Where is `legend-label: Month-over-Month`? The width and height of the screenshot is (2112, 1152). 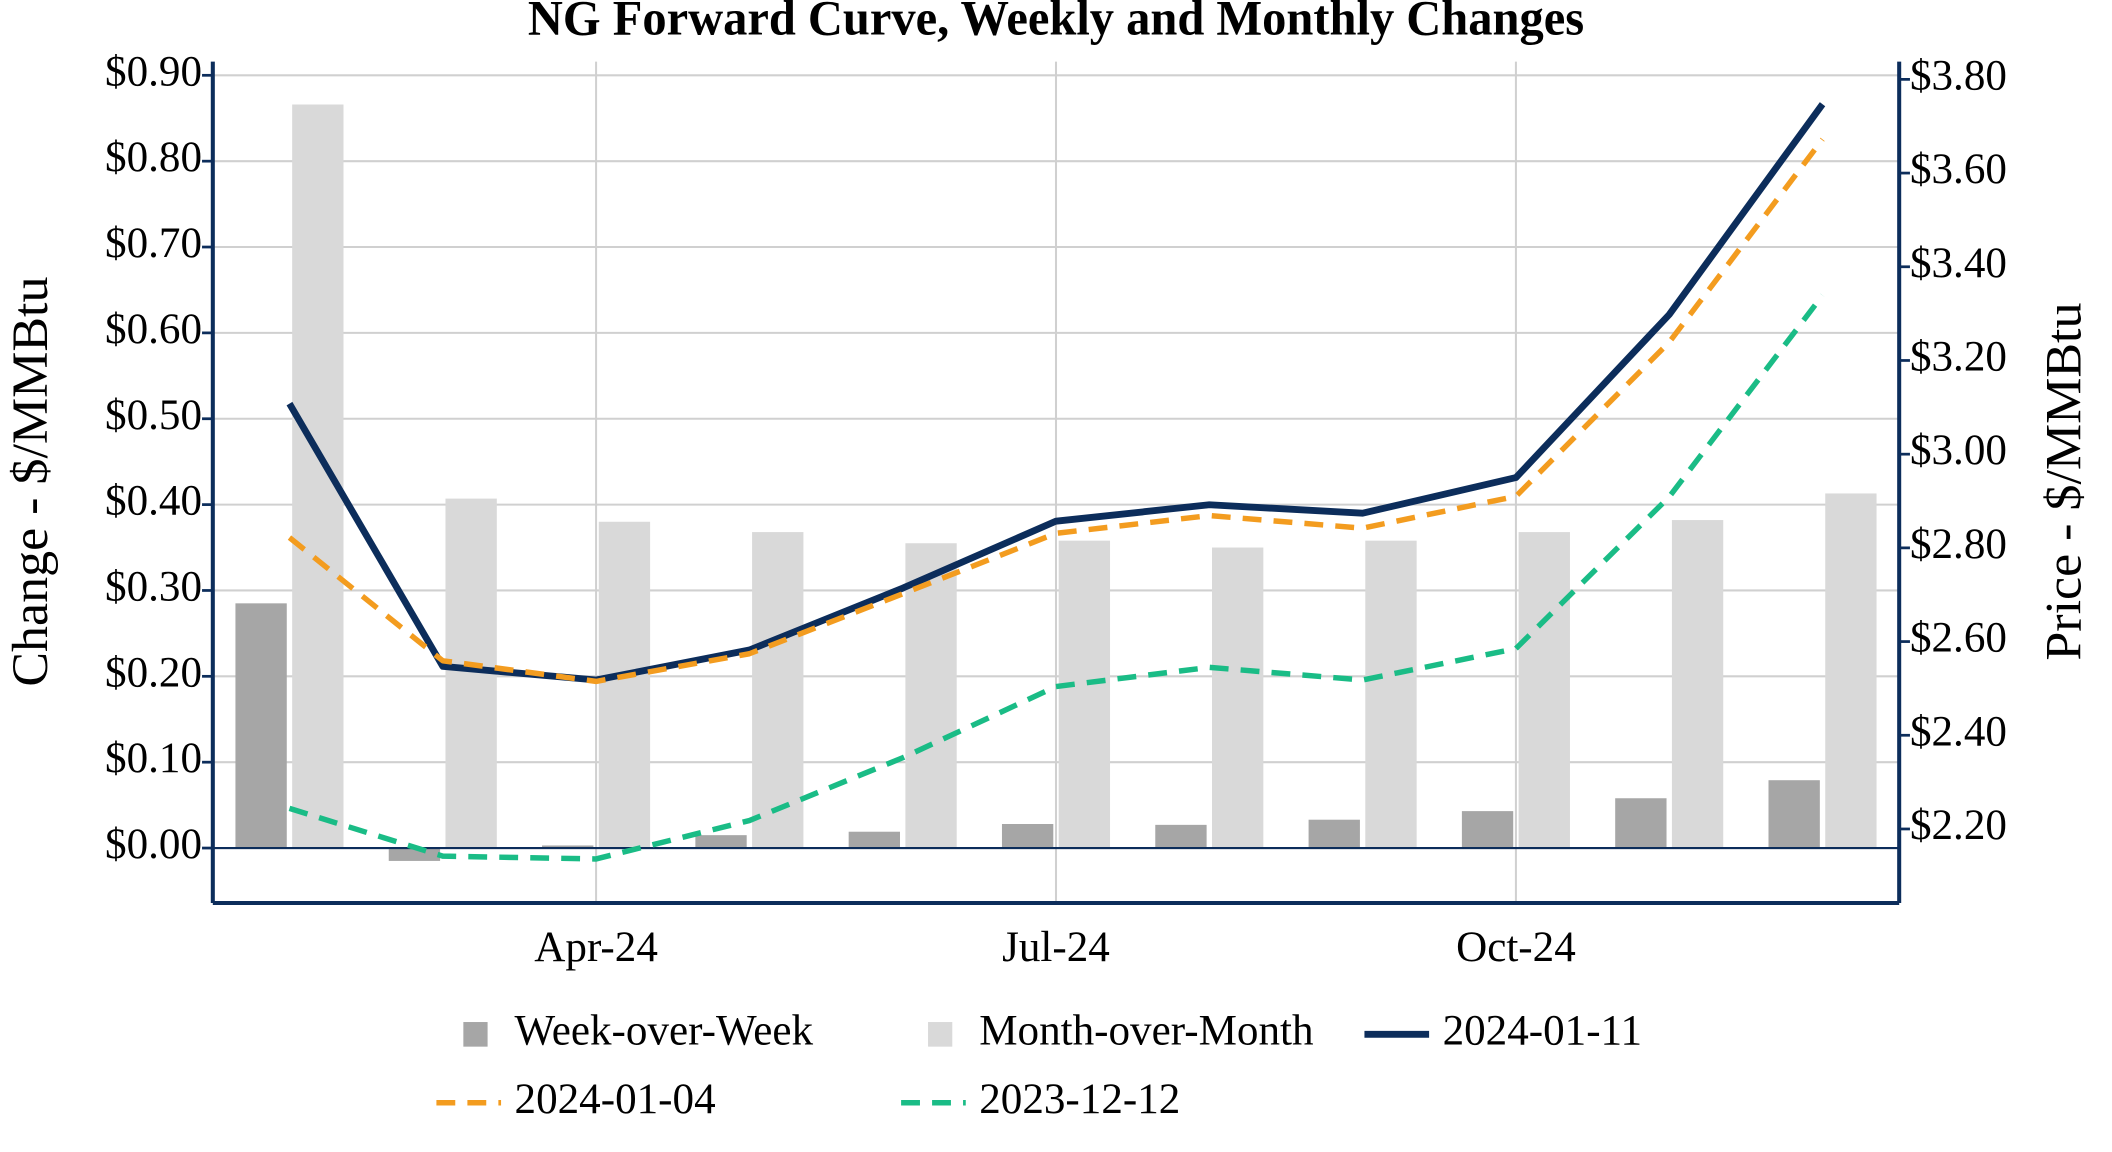
legend-label: Month-over-Month is located at coordinates (1146, 1030).